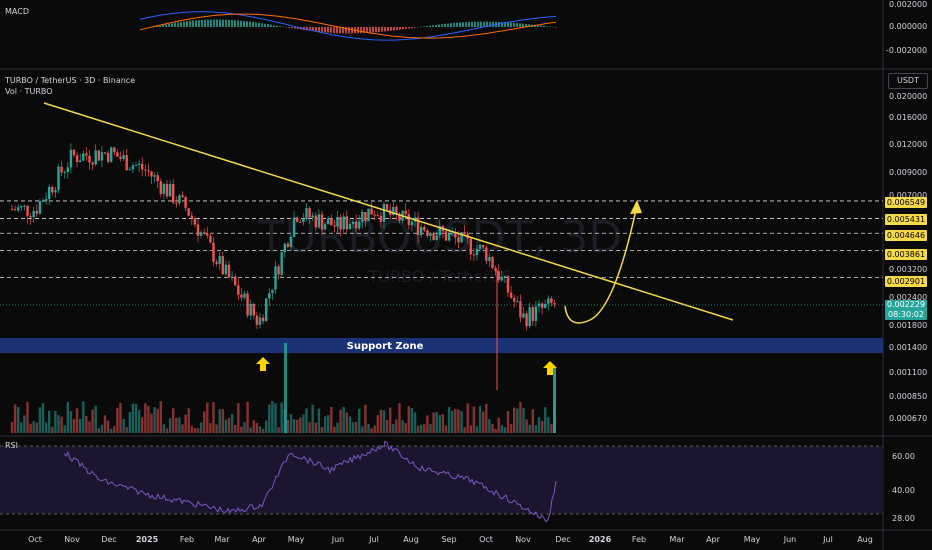 This screenshot has width=932, height=550. I want to click on price-tick: 0.003200, so click(908, 269).